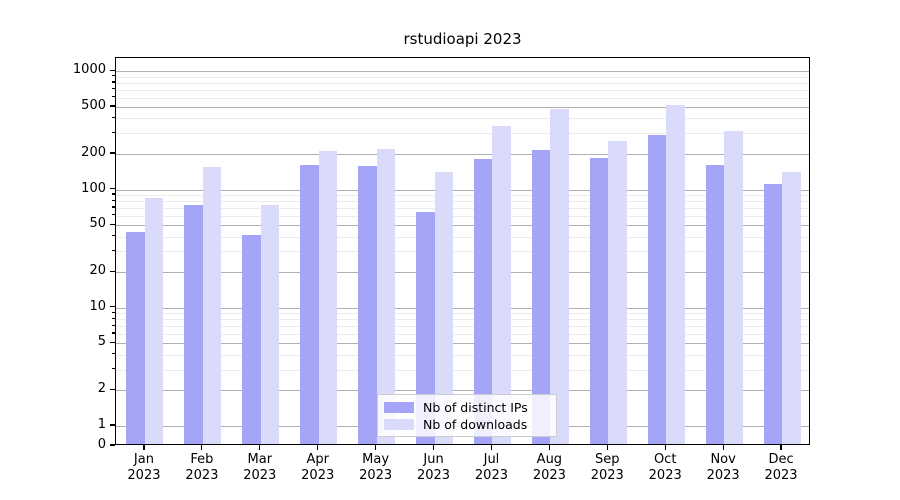  Describe the element at coordinates (723, 459) in the screenshot. I see `x-axis-tick-month: Nov` at that location.